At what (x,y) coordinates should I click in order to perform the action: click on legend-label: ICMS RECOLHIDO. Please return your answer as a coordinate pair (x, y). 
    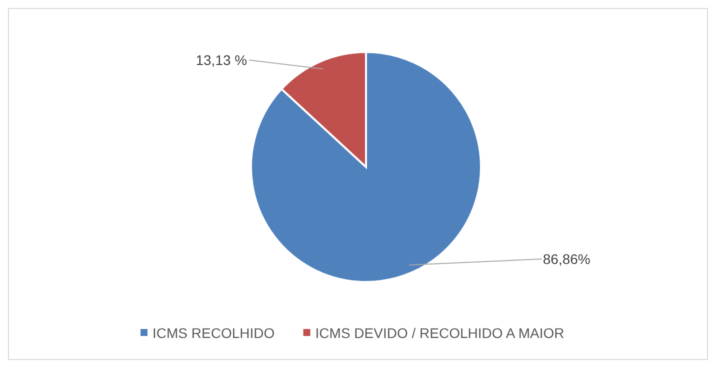
    Looking at the image, I should click on (213, 333).